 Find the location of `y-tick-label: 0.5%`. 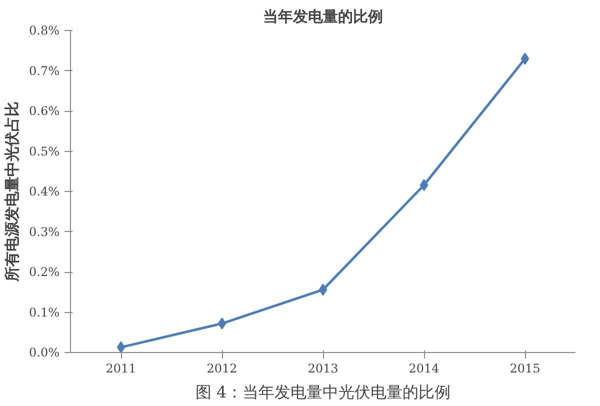

y-tick-label: 0.5% is located at coordinates (44, 151).